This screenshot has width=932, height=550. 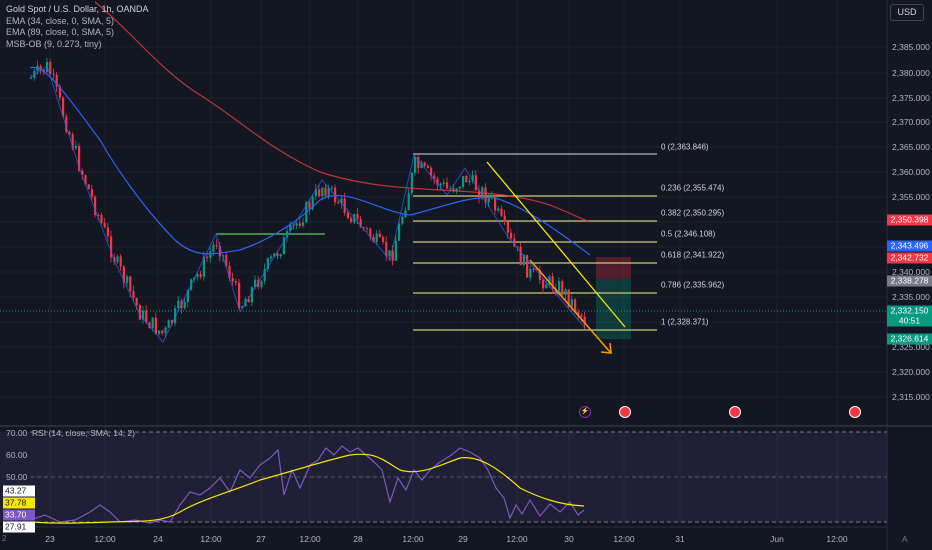 What do you see at coordinates (17, 433) in the screenshot?
I see `rsi-axis-label: 70.00` at bounding box center [17, 433].